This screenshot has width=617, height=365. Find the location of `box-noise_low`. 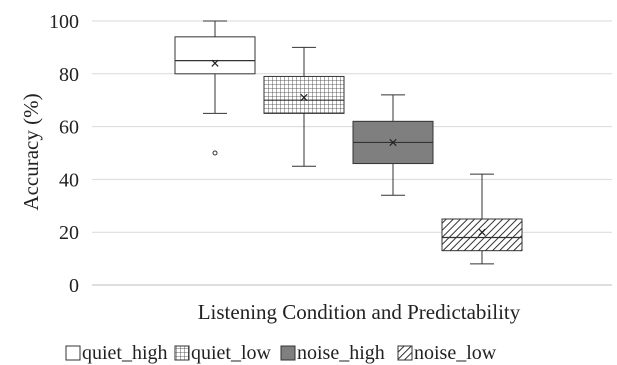

box-noise_low is located at coordinates (482, 219).